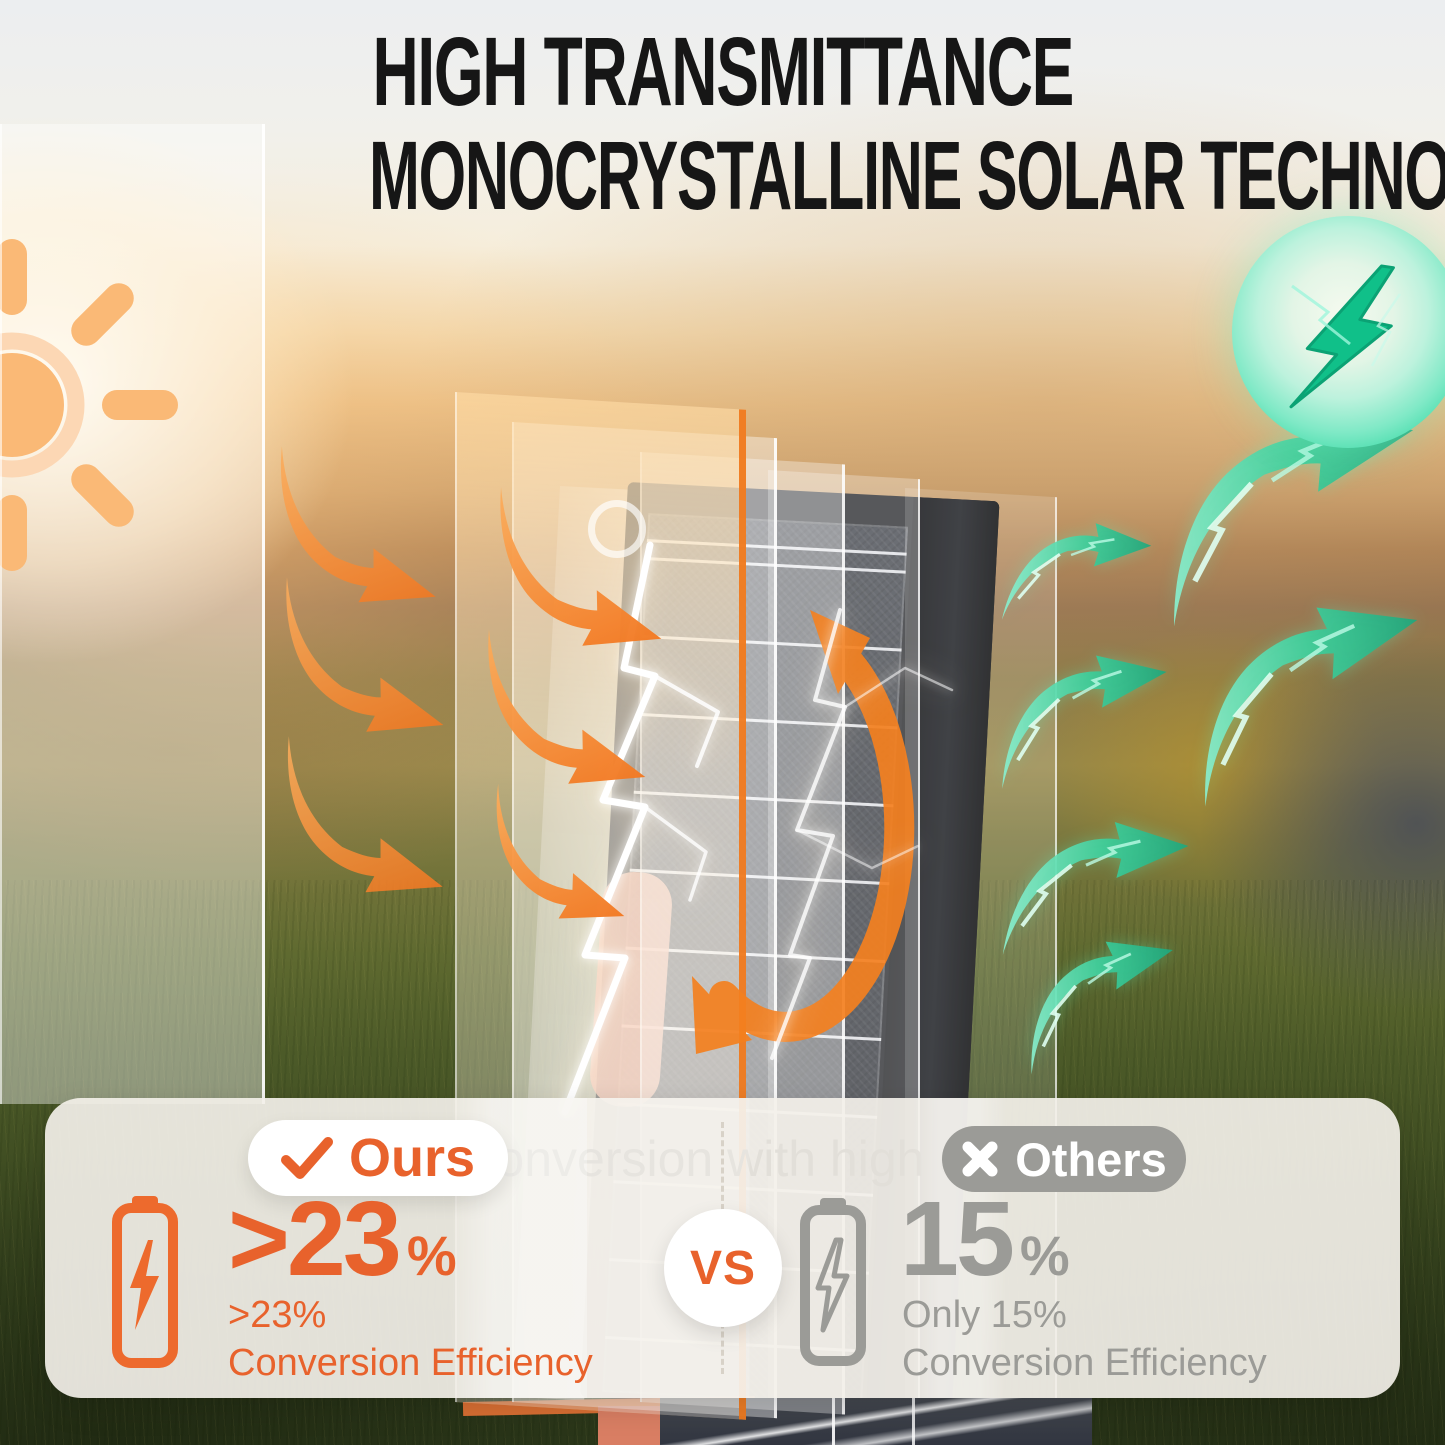 The height and width of the screenshot is (1445, 1445). Describe the element at coordinates (1044, 1255) in the screenshot. I see `others-value-unit: %` at that location.